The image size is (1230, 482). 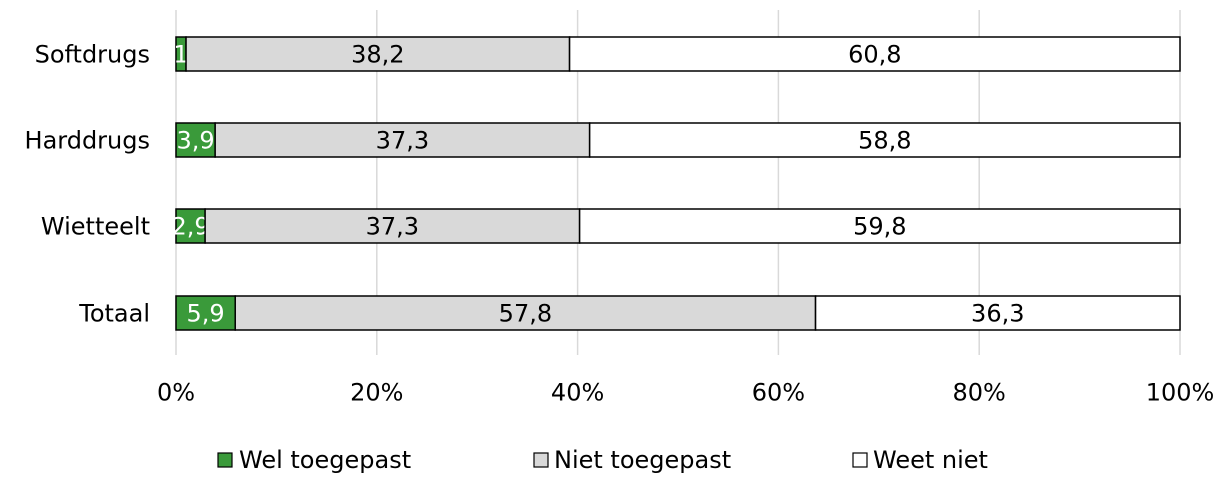 What do you see at coordinates (685, 393) in the screenshot?
I see `x-axis-tick-labels: 0% 20% 40% 60% 80% 100%` at bounding box center [685, 393].